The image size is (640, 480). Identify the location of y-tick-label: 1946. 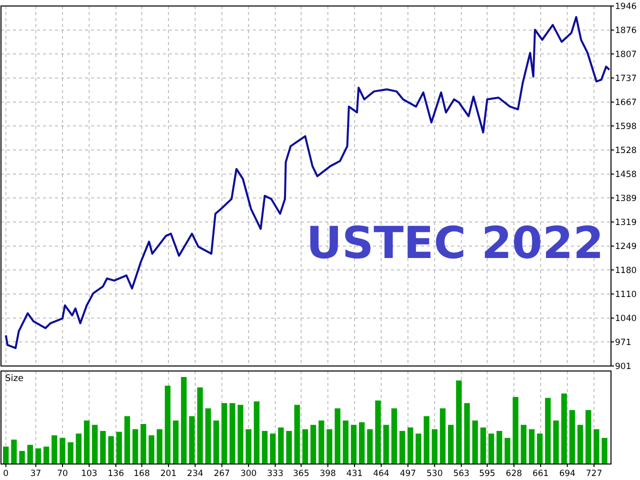
(626, 7).